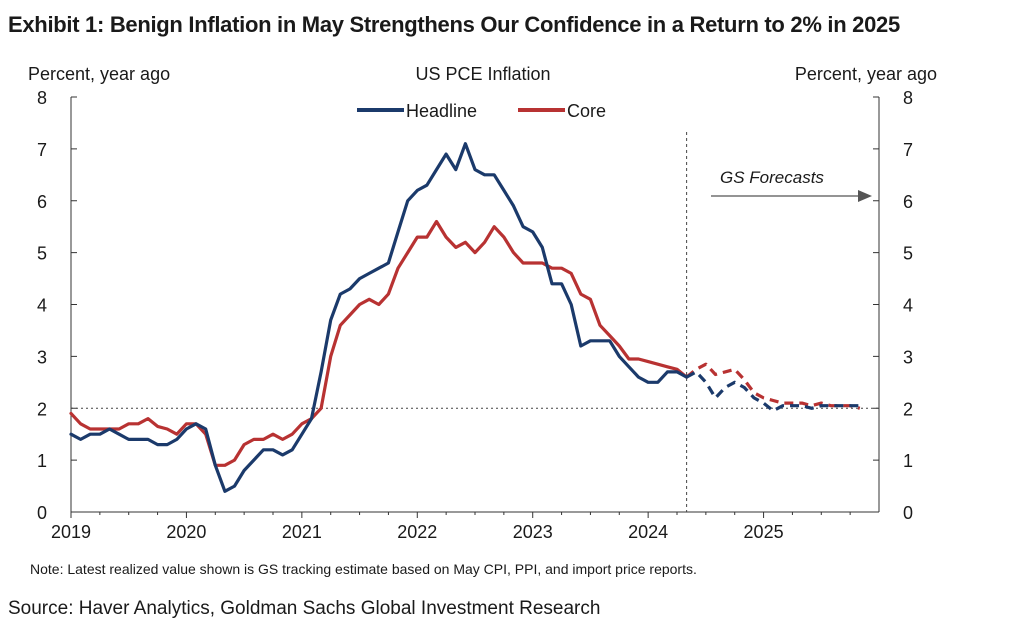 The width and height of the screenshot is (1024, 631). Describe the element at coordinates (908, 150) in the screenshot. I see `y-tick-label-right: 7` at that location.